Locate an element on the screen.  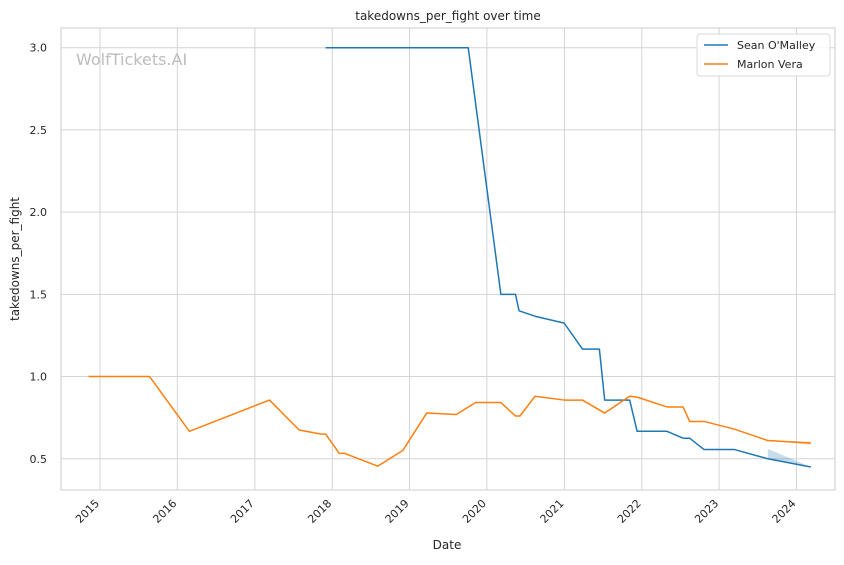
x-tick-label: 2023 is located at coordinates (706, 511).